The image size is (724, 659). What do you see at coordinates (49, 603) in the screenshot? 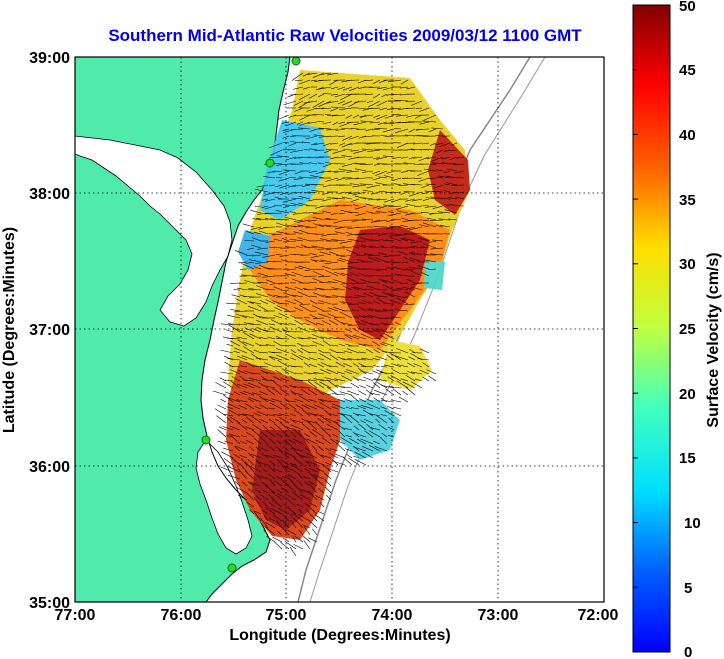
I see `y-tick-label: 35:00` at bounding box center [49, 603].